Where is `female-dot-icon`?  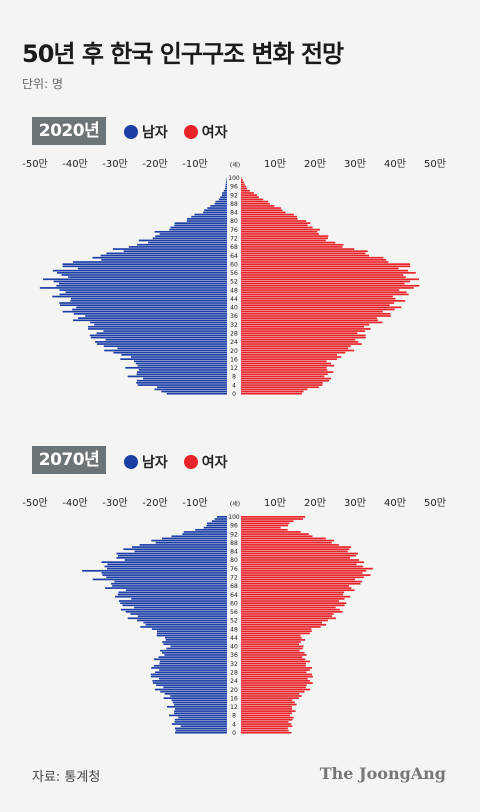
female-dot-icon is located at coordinates (190, 462).